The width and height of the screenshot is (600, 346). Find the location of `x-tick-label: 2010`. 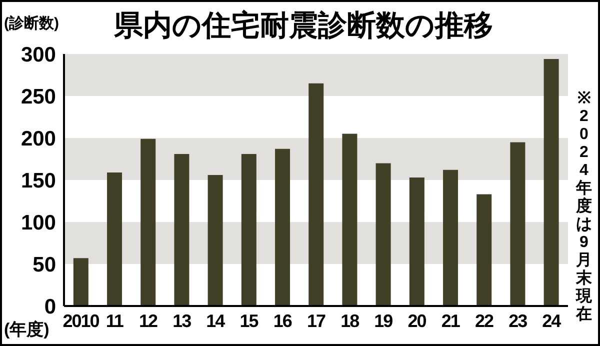

x-tick-label: 2010 is located at coordinates (81, 320).